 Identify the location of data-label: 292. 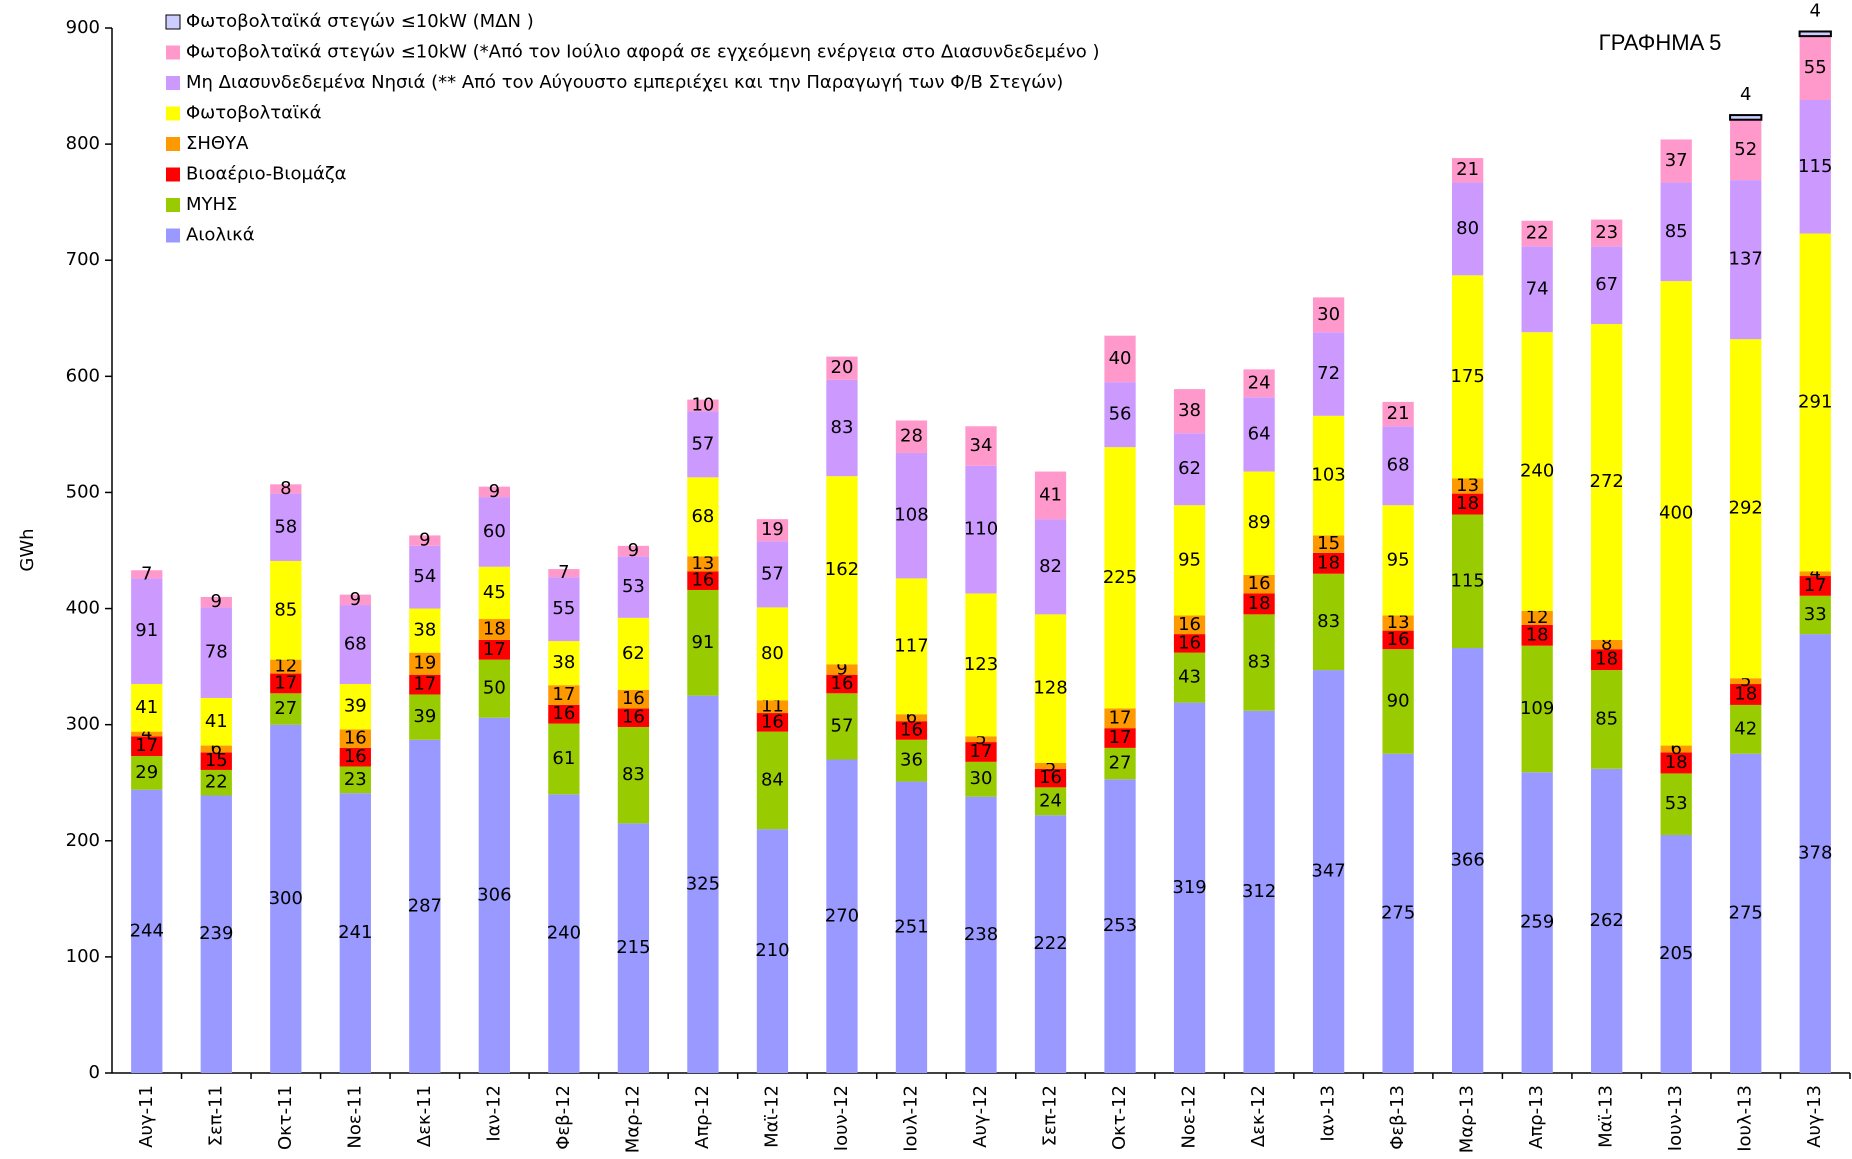
(1746, 508).